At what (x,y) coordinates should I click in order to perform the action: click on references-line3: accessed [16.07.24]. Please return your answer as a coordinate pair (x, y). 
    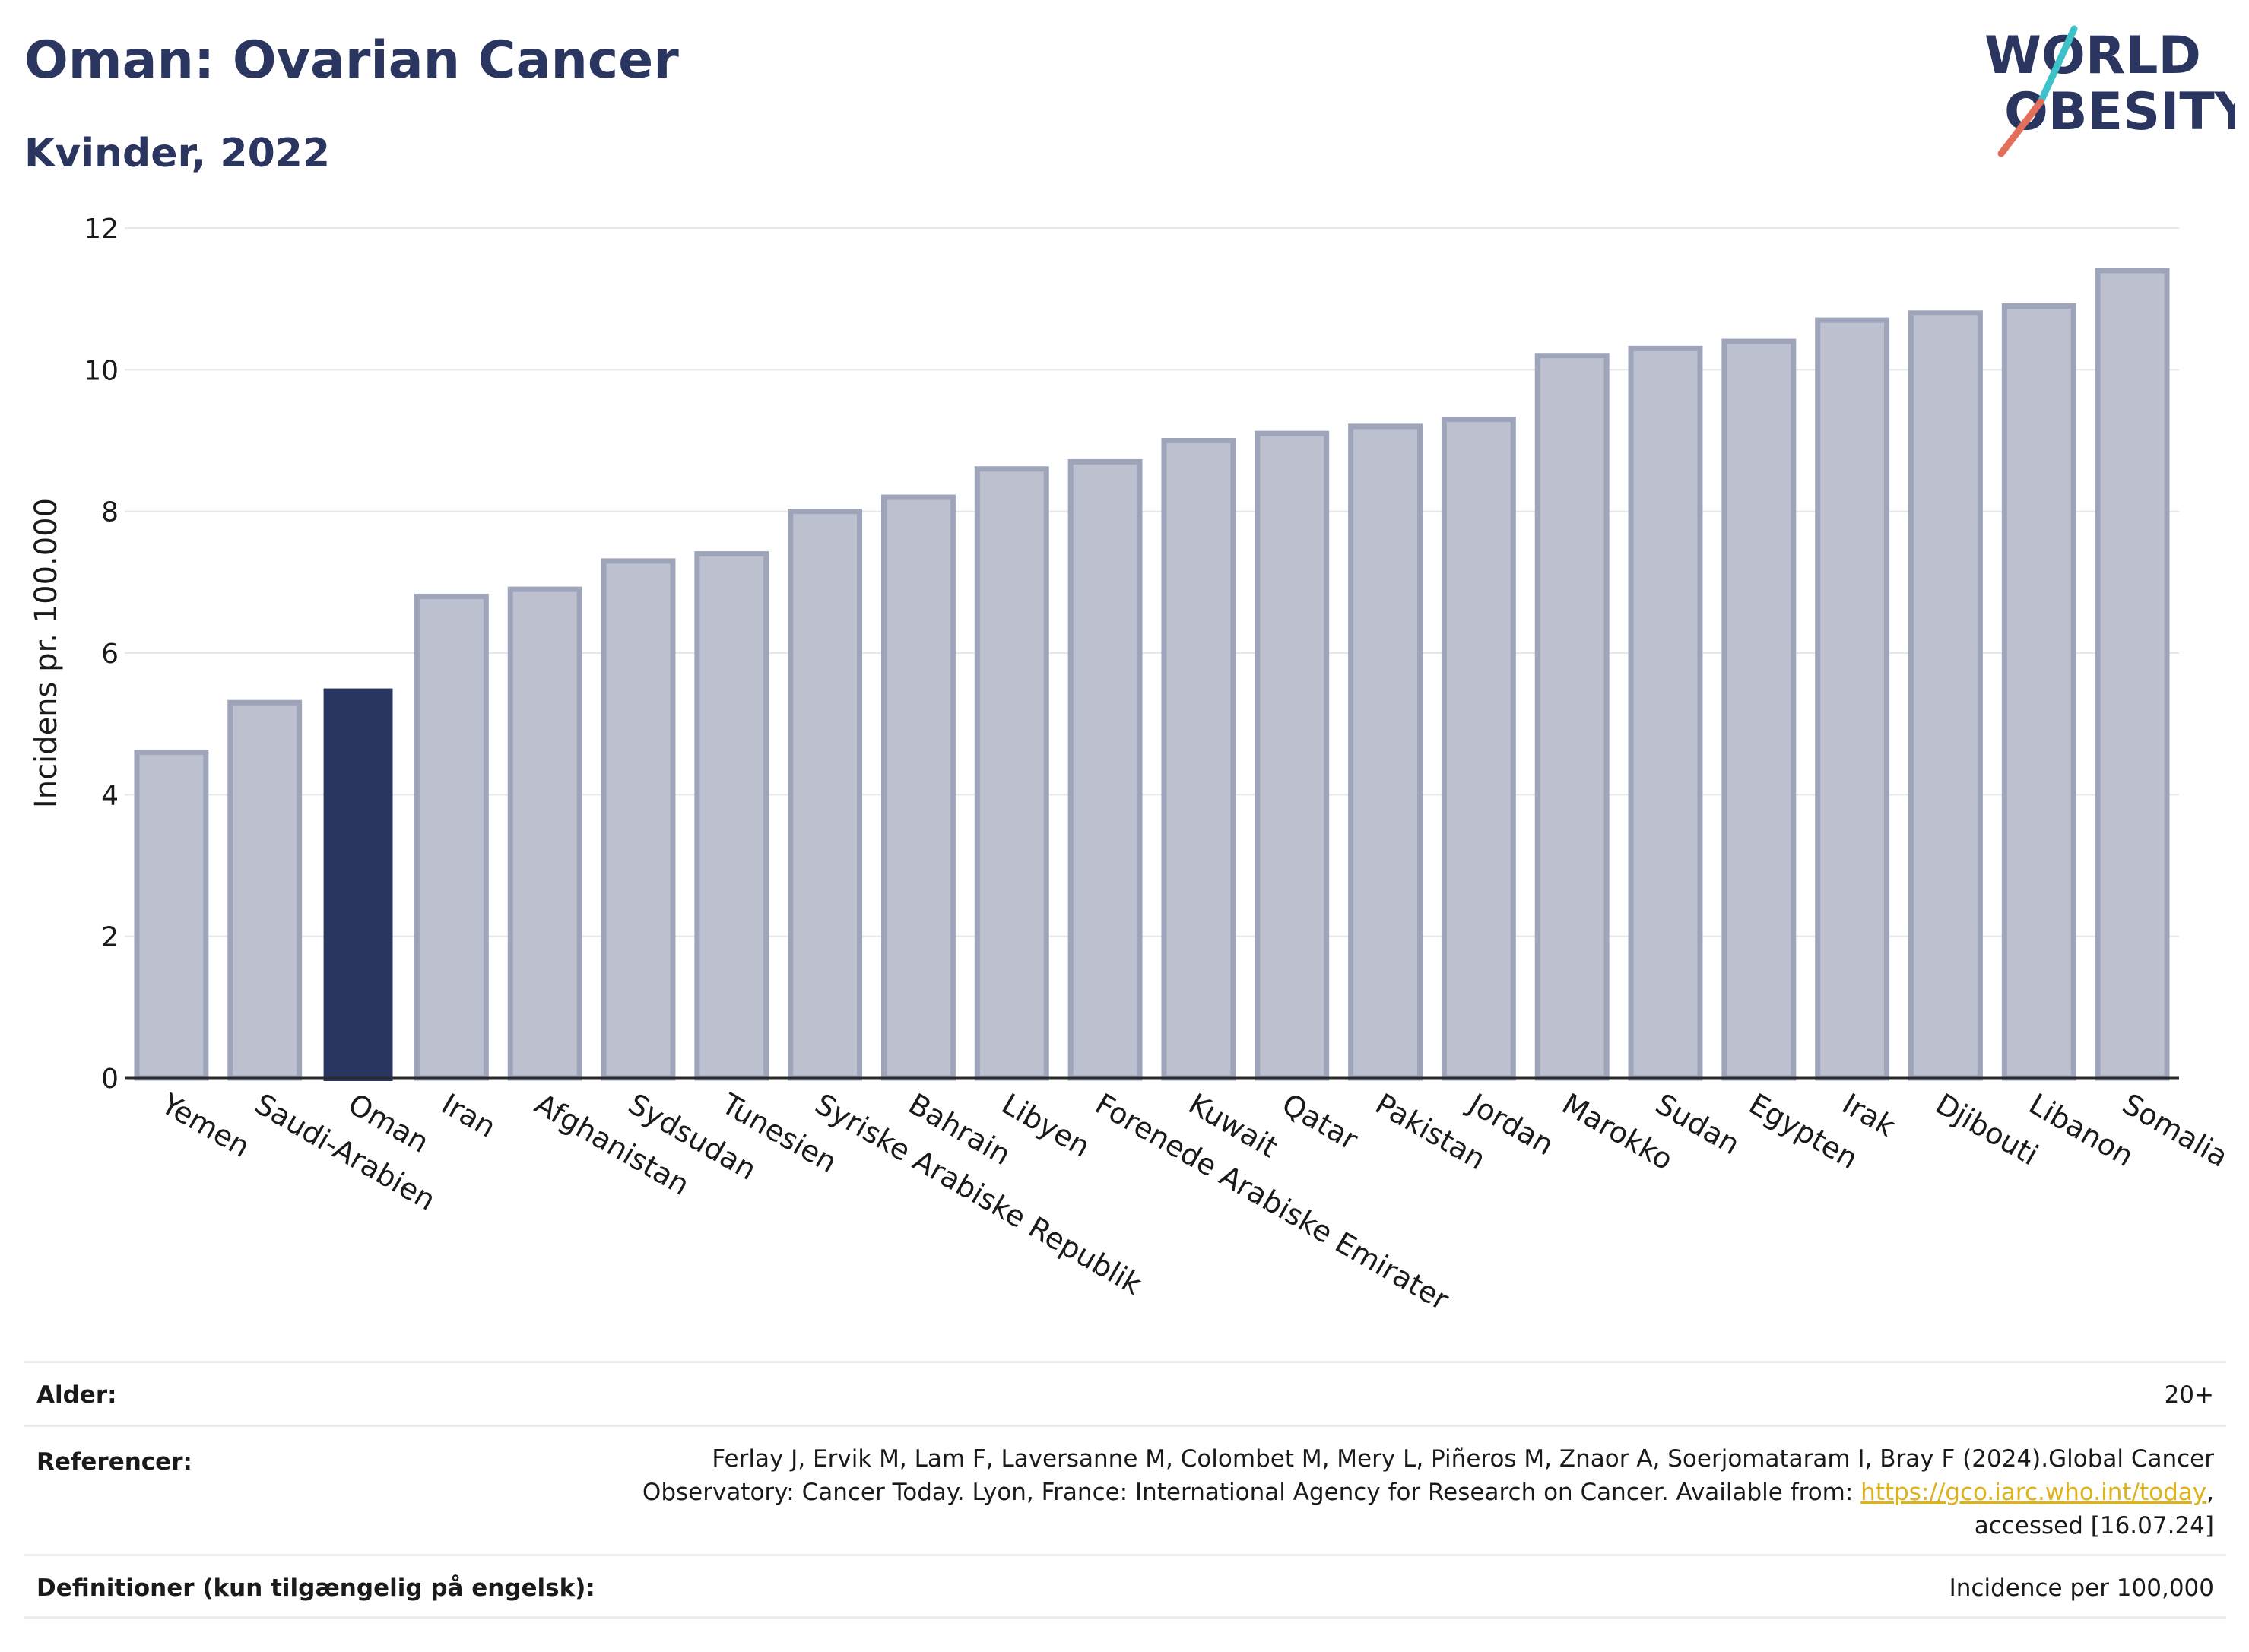
    Looking at the image, I should click on (2094, 1525).